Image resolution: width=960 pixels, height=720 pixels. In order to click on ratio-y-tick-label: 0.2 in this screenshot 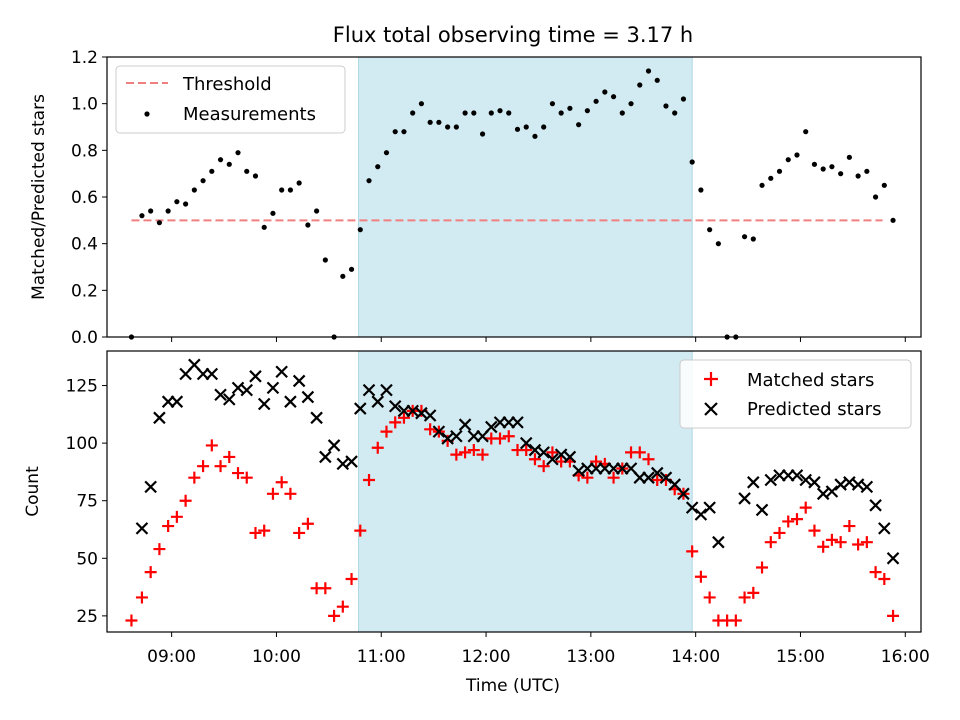, I will do `click(84, 291)`.